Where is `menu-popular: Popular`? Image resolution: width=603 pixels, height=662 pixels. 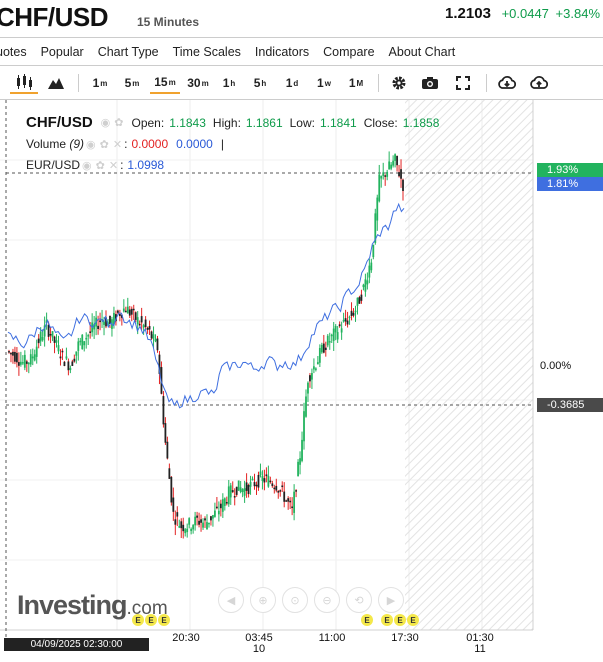 menu-popular: Popular is located at coordinates (62, 51).